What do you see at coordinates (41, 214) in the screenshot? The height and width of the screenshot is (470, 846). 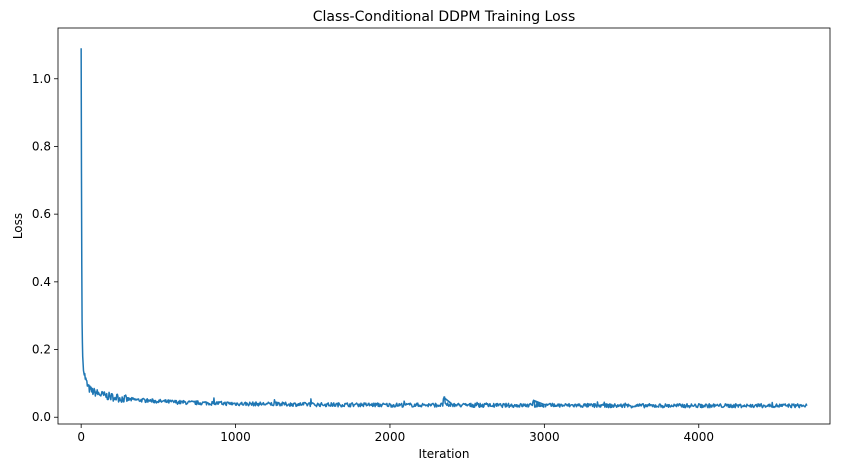 I see `y-tick-label: 0.6` at bounding box center [41, 214].